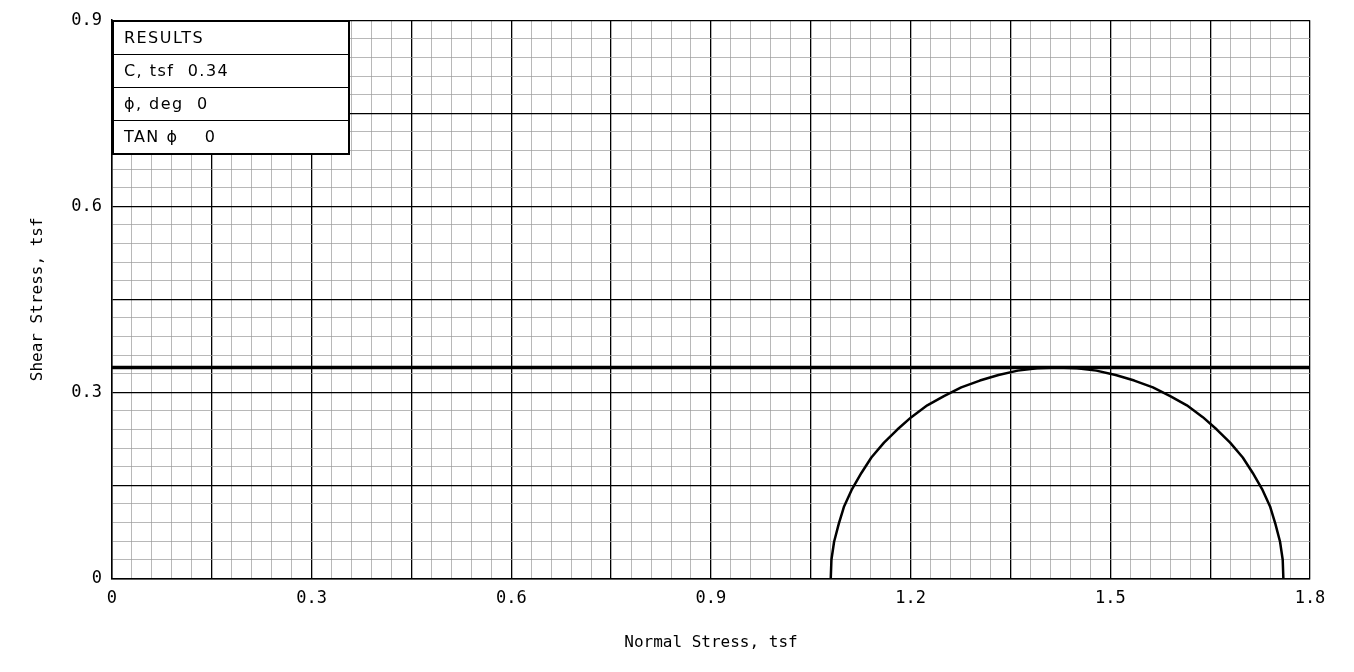  Describe the element at coordinates (230, 71) in the screenshot. I see `annotation: C, tsf 0.34` at that location.